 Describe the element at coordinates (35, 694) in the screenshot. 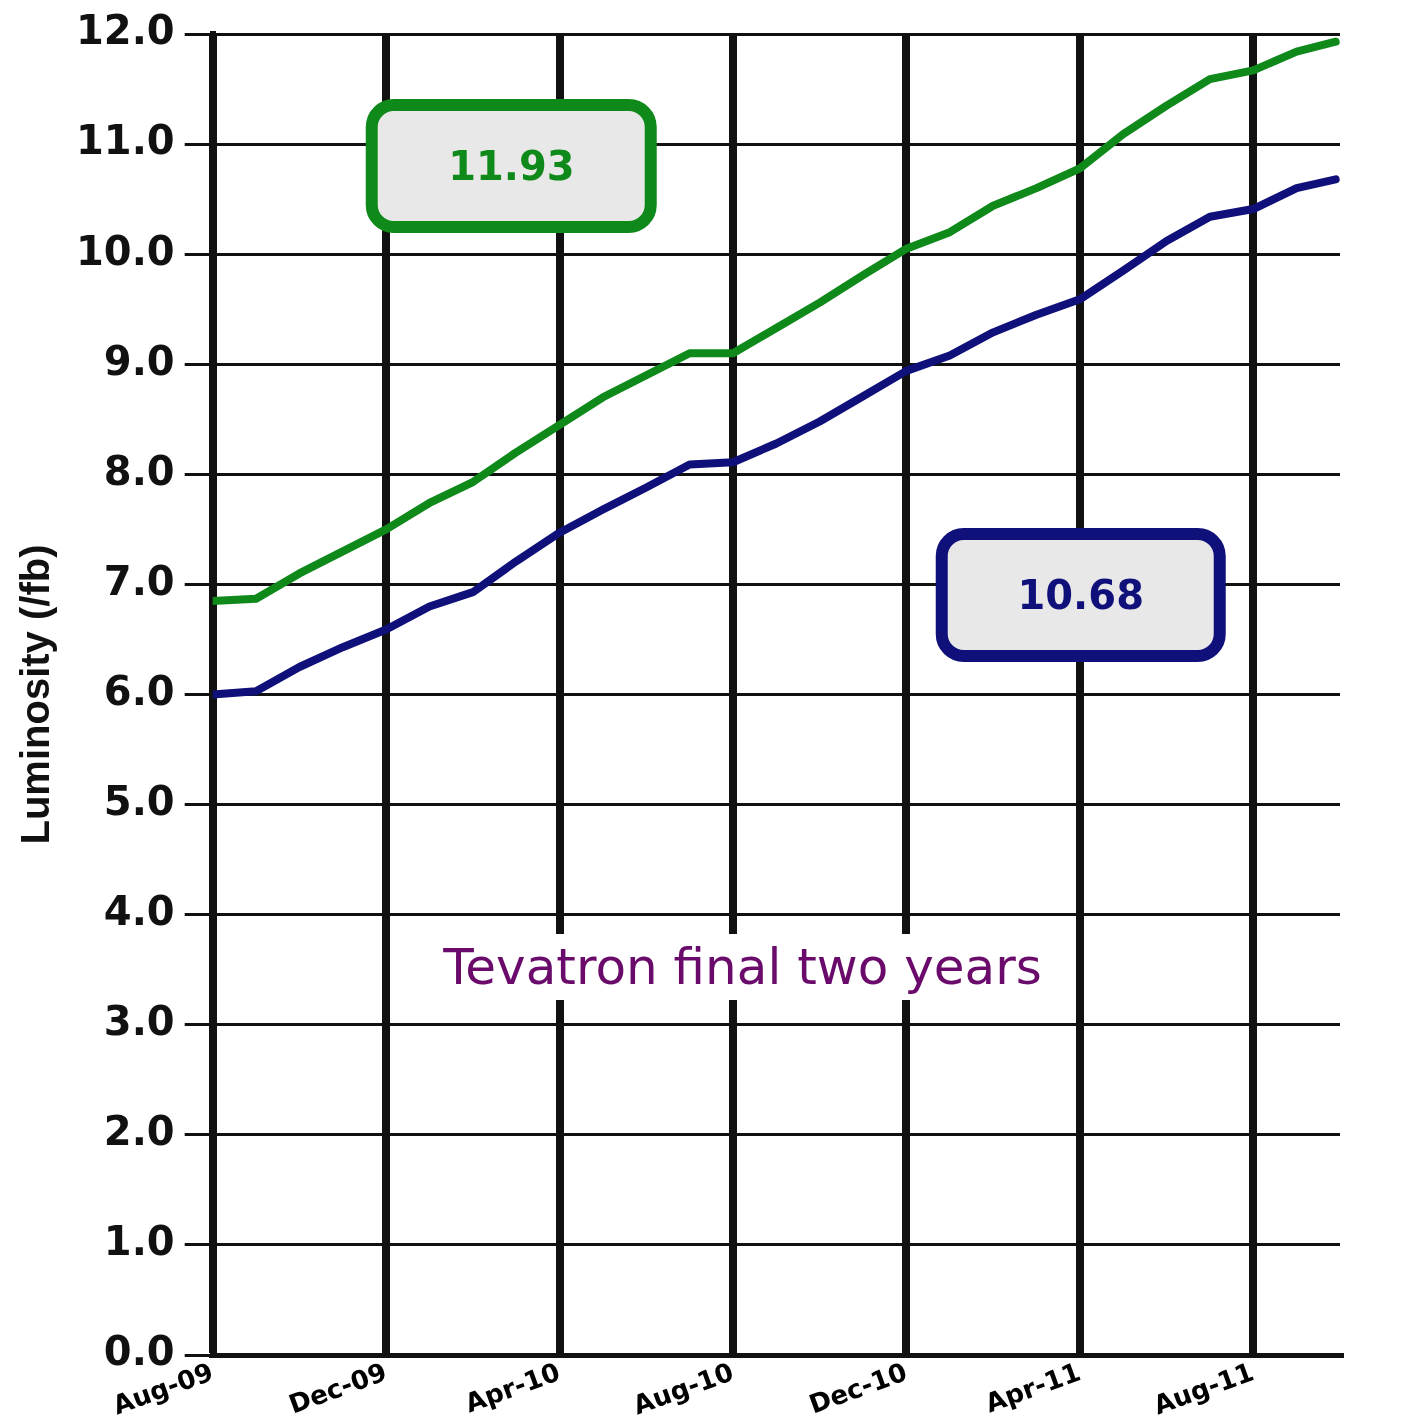

I see `y-axis-title: Luminosity (/fb)` at that location.